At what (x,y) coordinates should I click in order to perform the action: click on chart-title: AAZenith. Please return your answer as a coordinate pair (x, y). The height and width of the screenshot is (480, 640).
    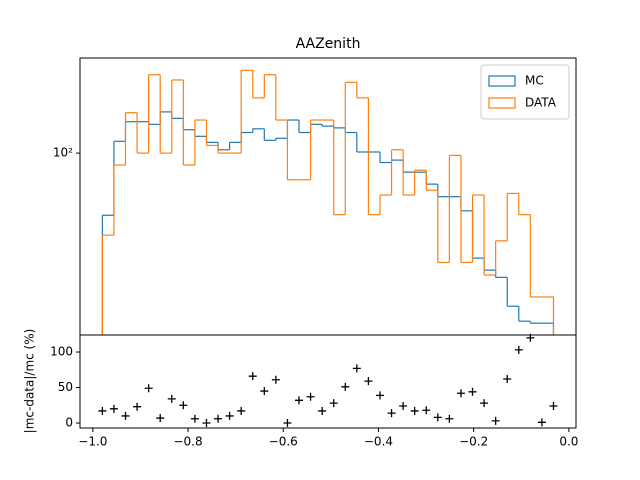
    Looking at the image, I should click on (328, 44).